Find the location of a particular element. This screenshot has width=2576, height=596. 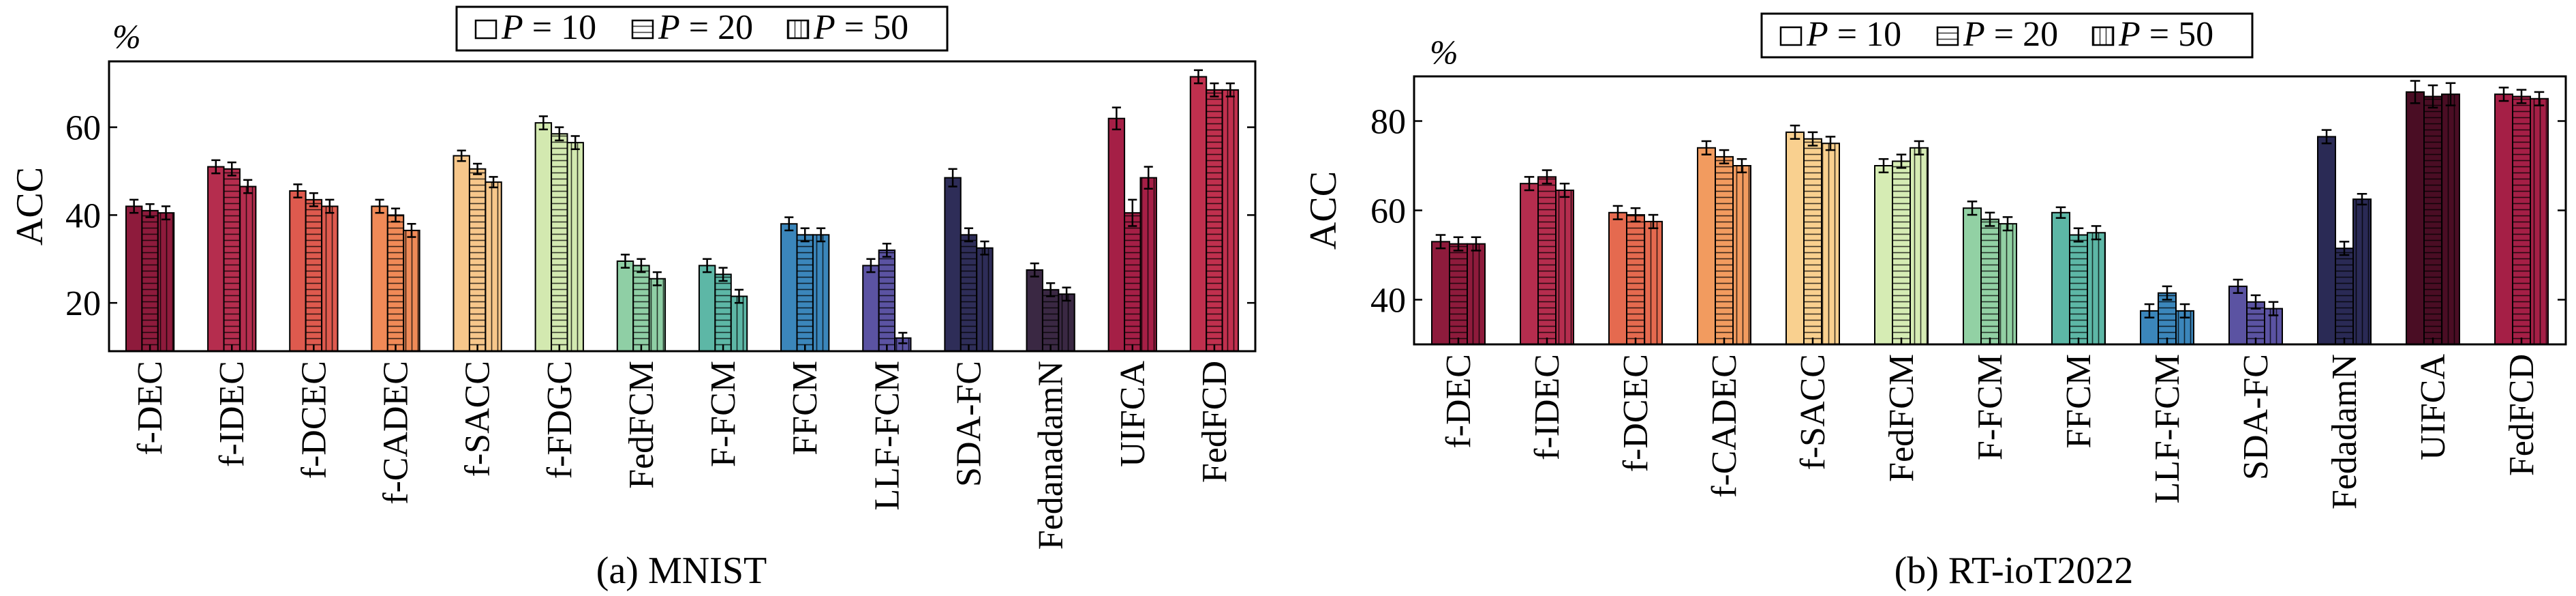

legend-b: P = 10 P = 20 P = 50 is located at coordinates (2007, 35).